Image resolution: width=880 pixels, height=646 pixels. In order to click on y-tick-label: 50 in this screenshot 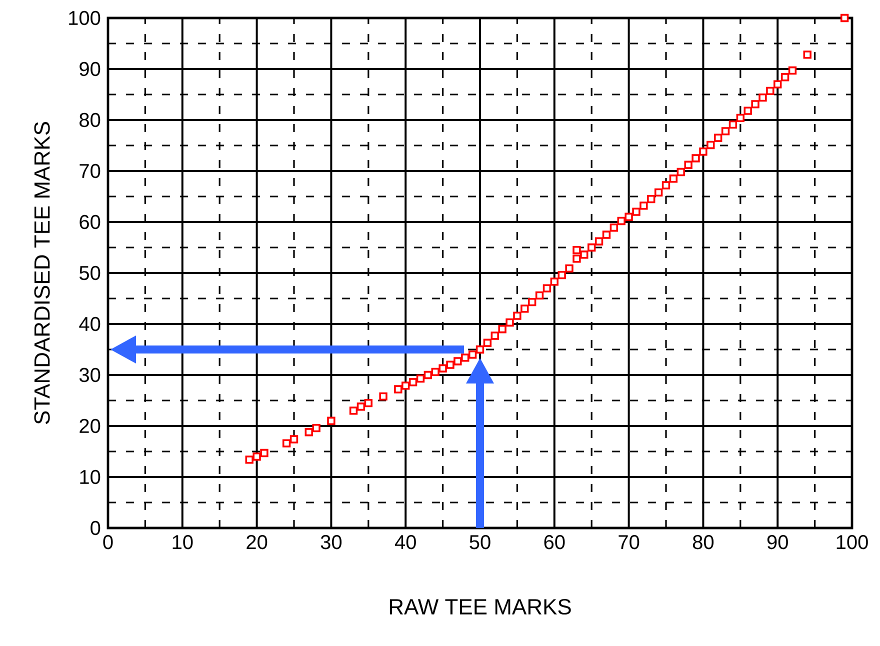, I will do `click(90, 273)`.